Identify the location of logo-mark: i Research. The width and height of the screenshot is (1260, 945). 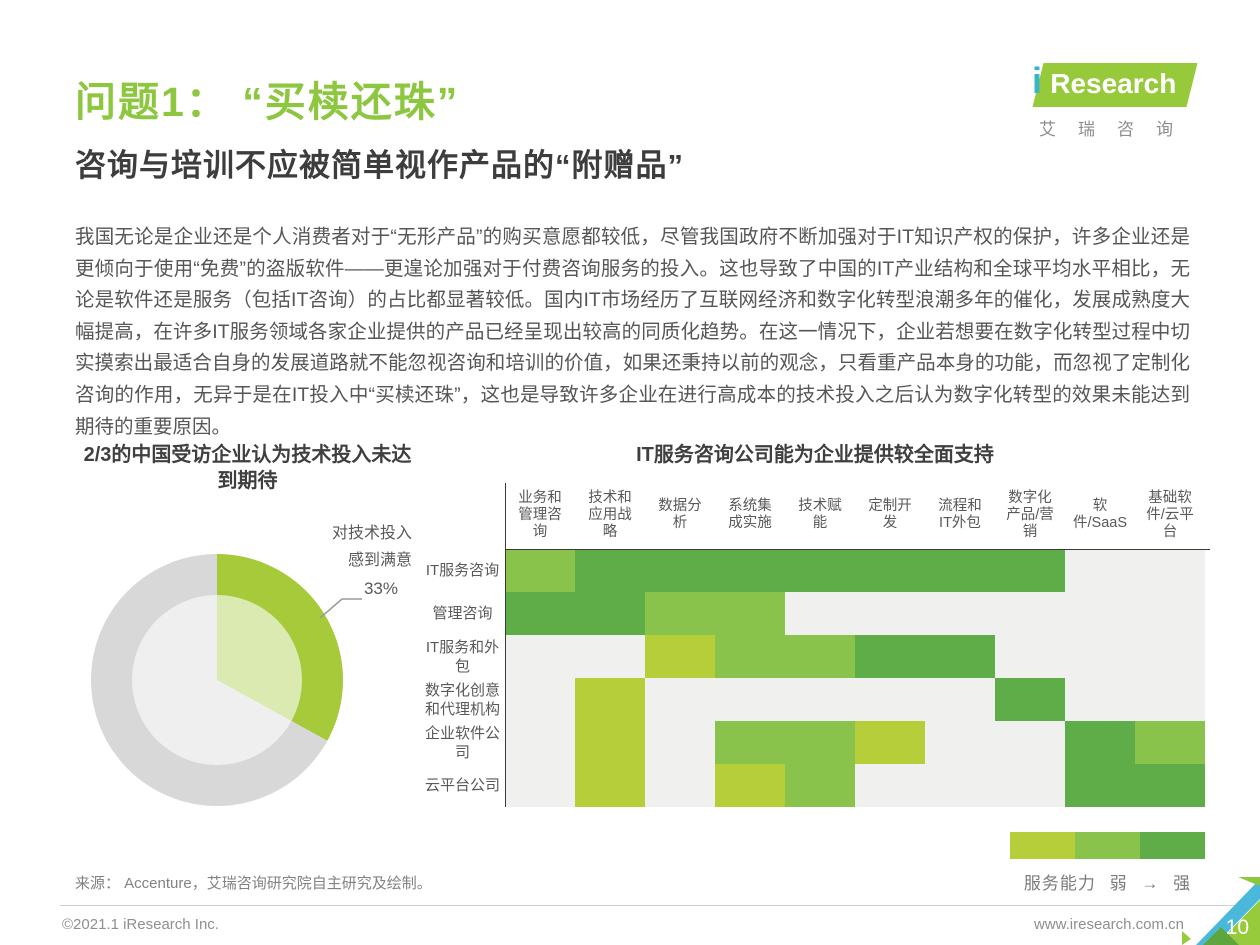
(1112, 84).